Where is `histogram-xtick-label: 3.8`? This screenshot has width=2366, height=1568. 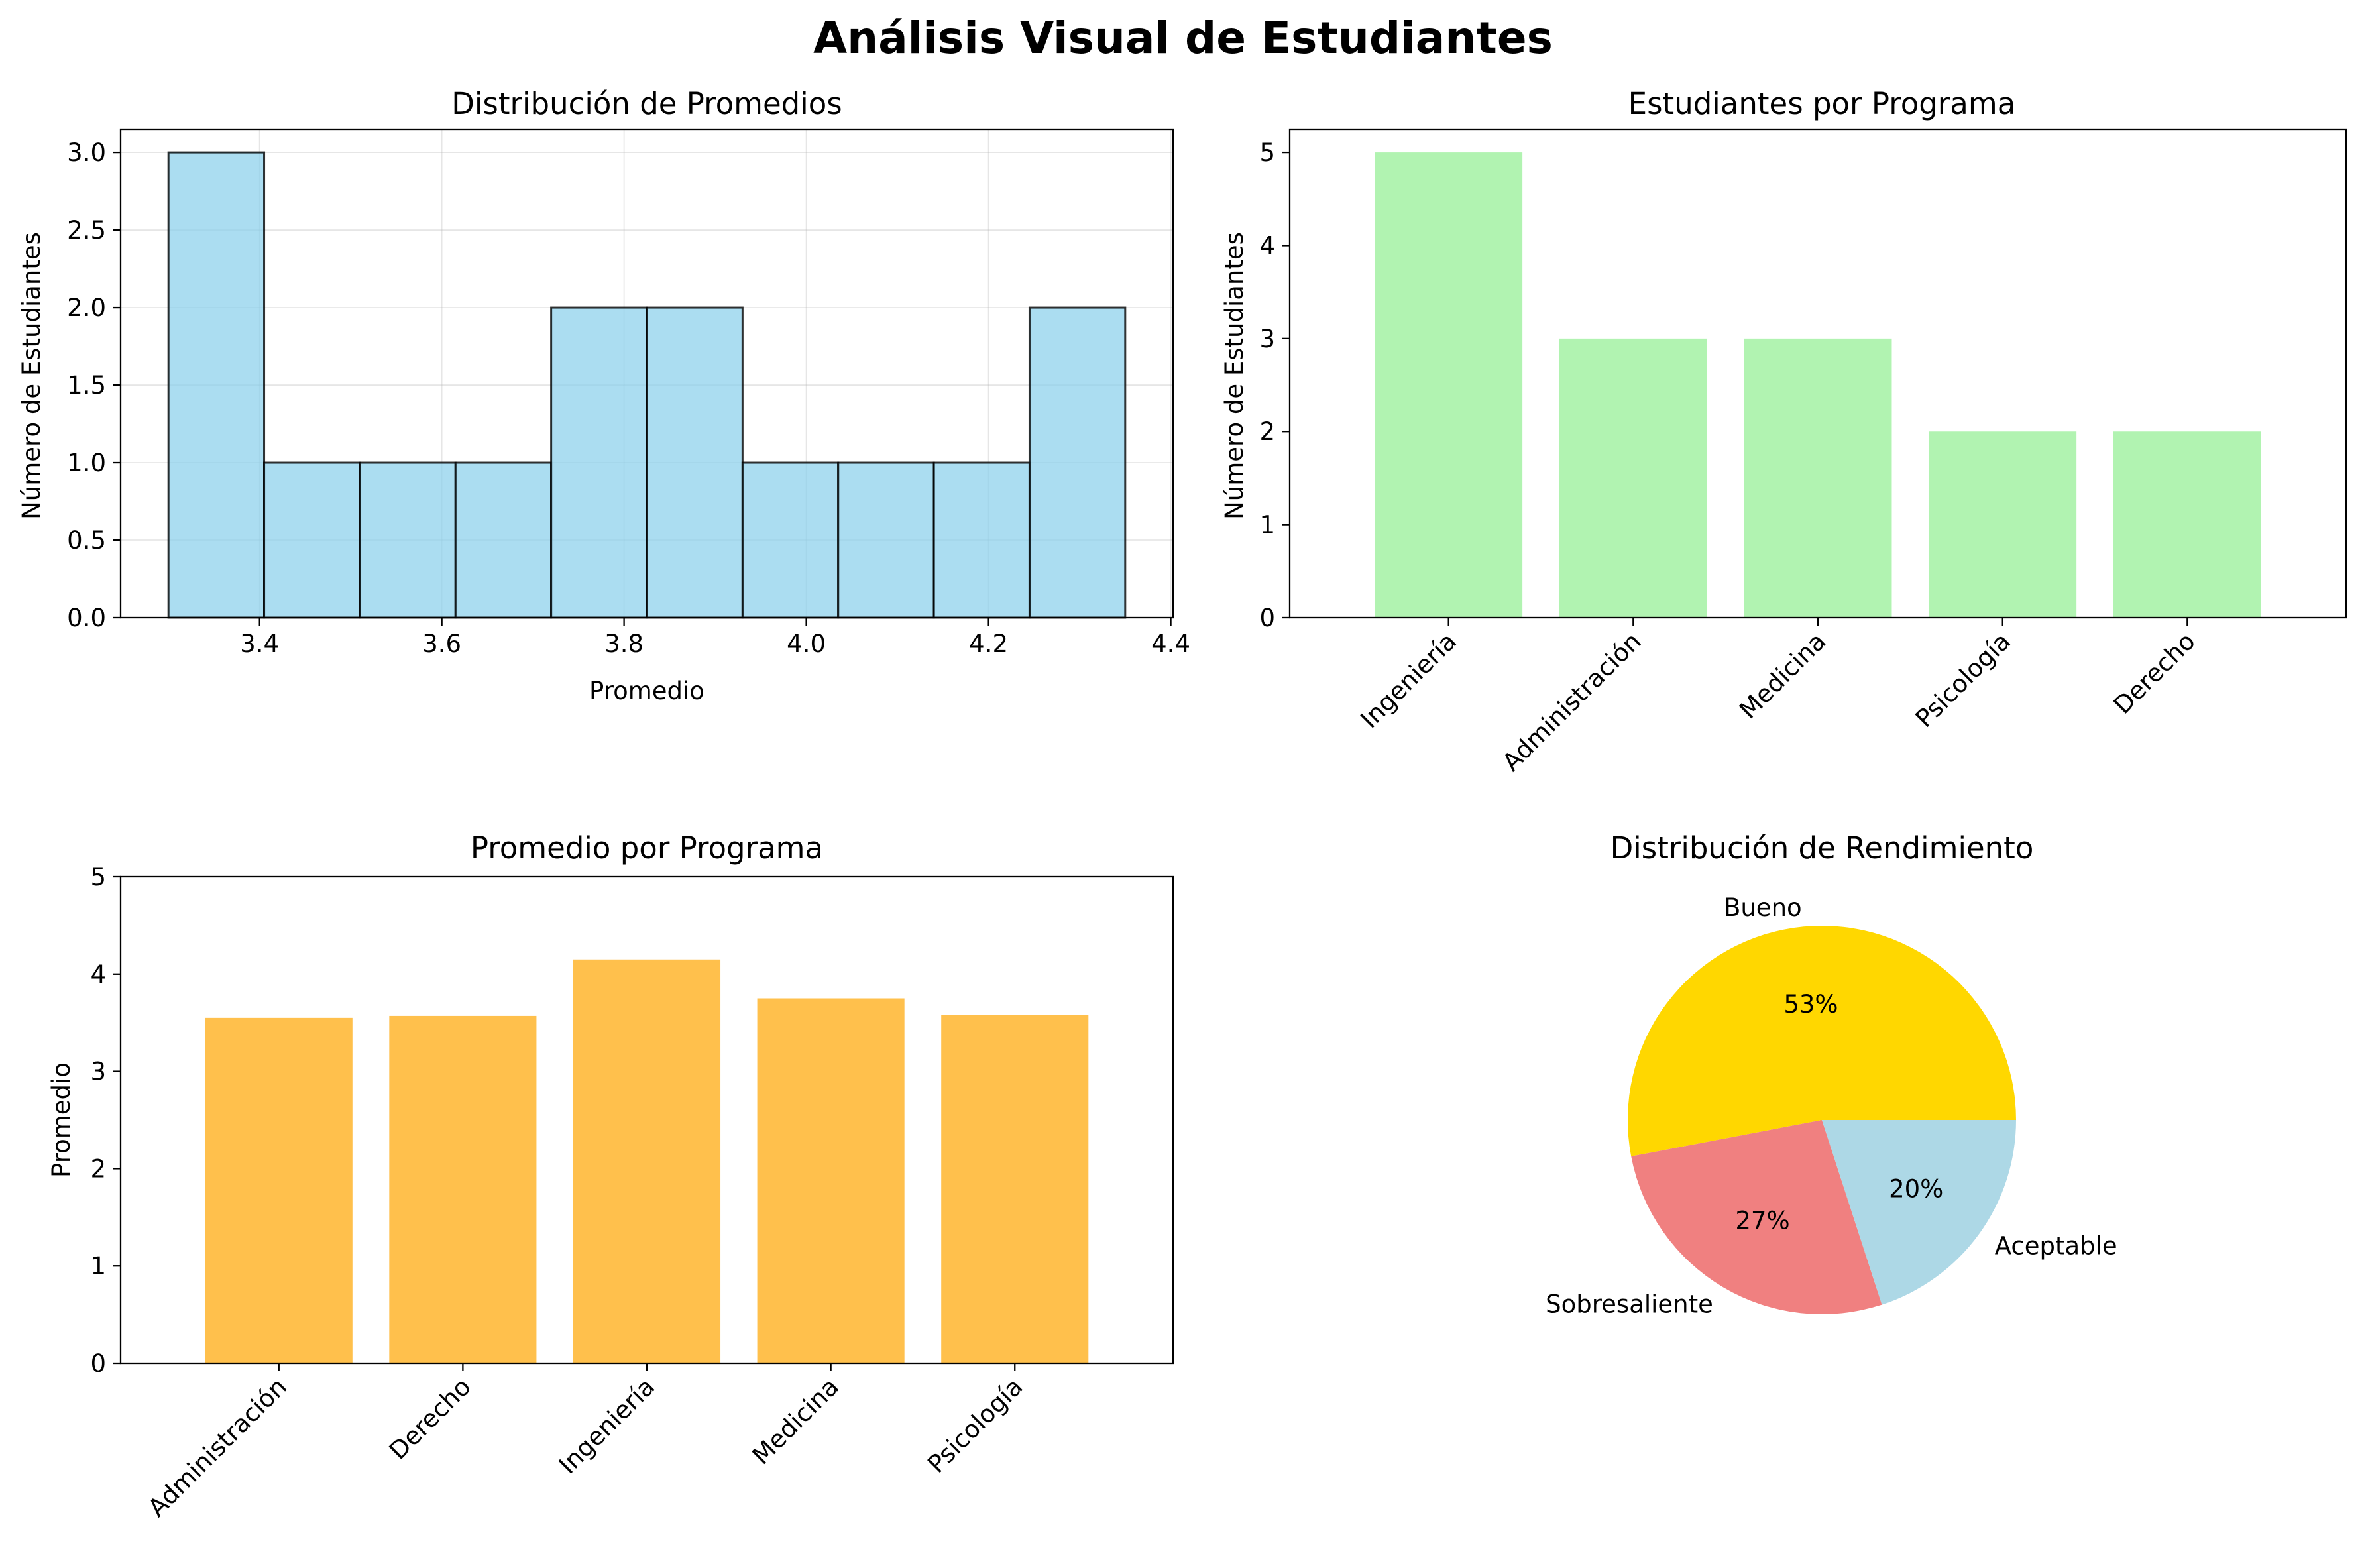
histogram-xtick-label: 3.8 is located at coordinates (624, 644).